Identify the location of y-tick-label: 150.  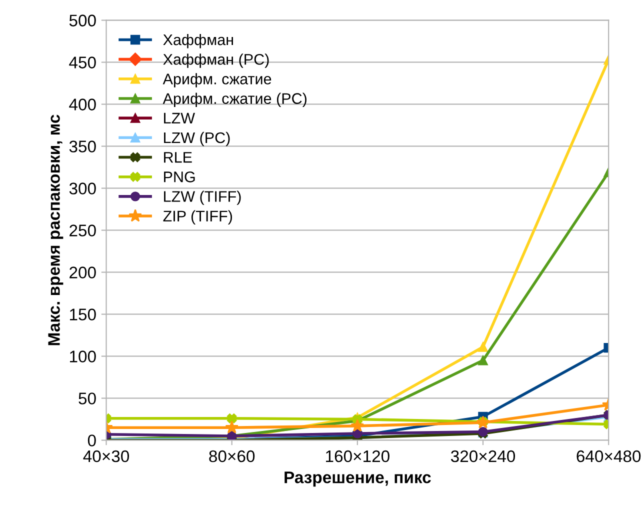
(83, 314).